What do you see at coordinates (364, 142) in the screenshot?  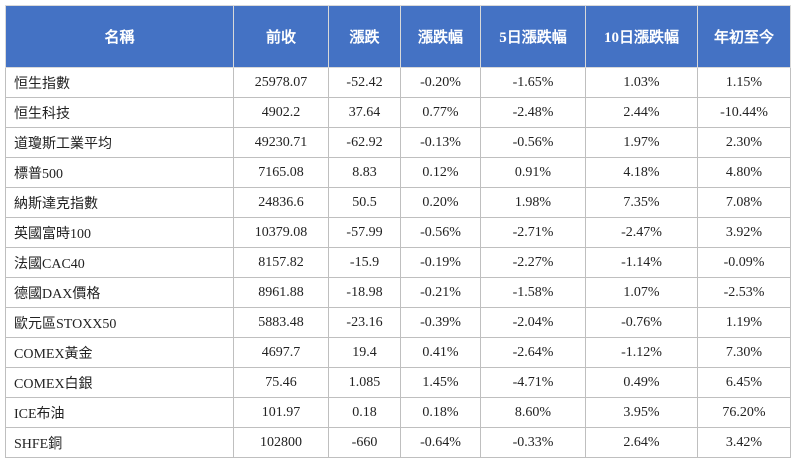 I see `value-cell: -62.92` at bounding box center [364, 142].